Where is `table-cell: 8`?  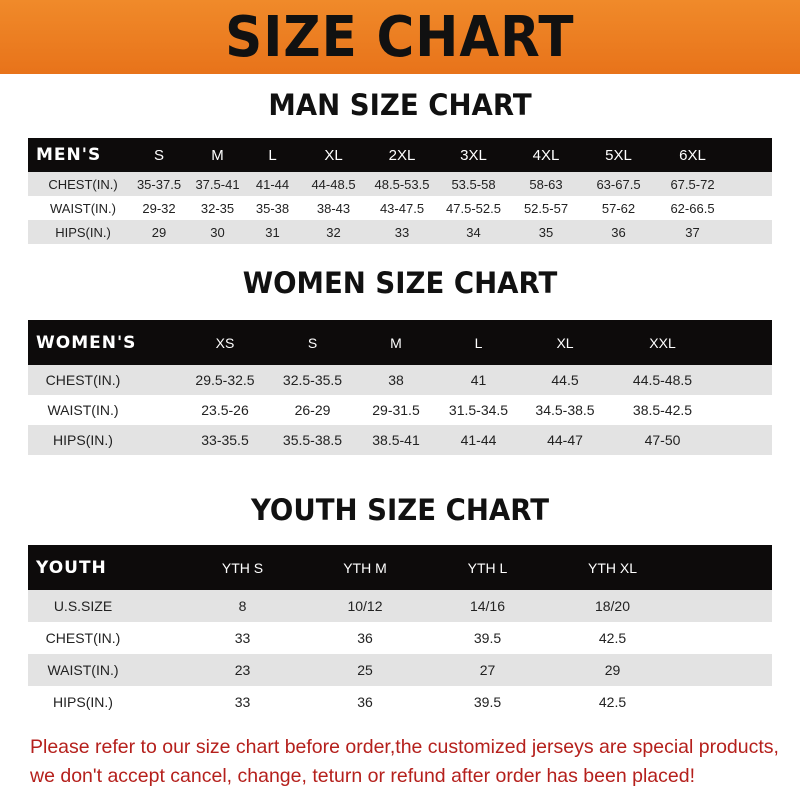
table-cell: 8 is located at coordinates (242, 606).